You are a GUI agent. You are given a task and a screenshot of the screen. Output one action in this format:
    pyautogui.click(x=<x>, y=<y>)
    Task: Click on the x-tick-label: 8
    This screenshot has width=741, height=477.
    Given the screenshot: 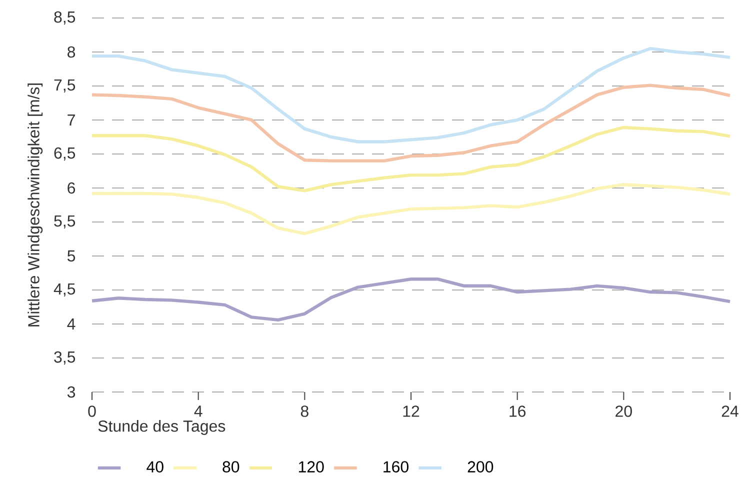 What is the action you would take?
    pyautogui.click(x=304, y=411)
    